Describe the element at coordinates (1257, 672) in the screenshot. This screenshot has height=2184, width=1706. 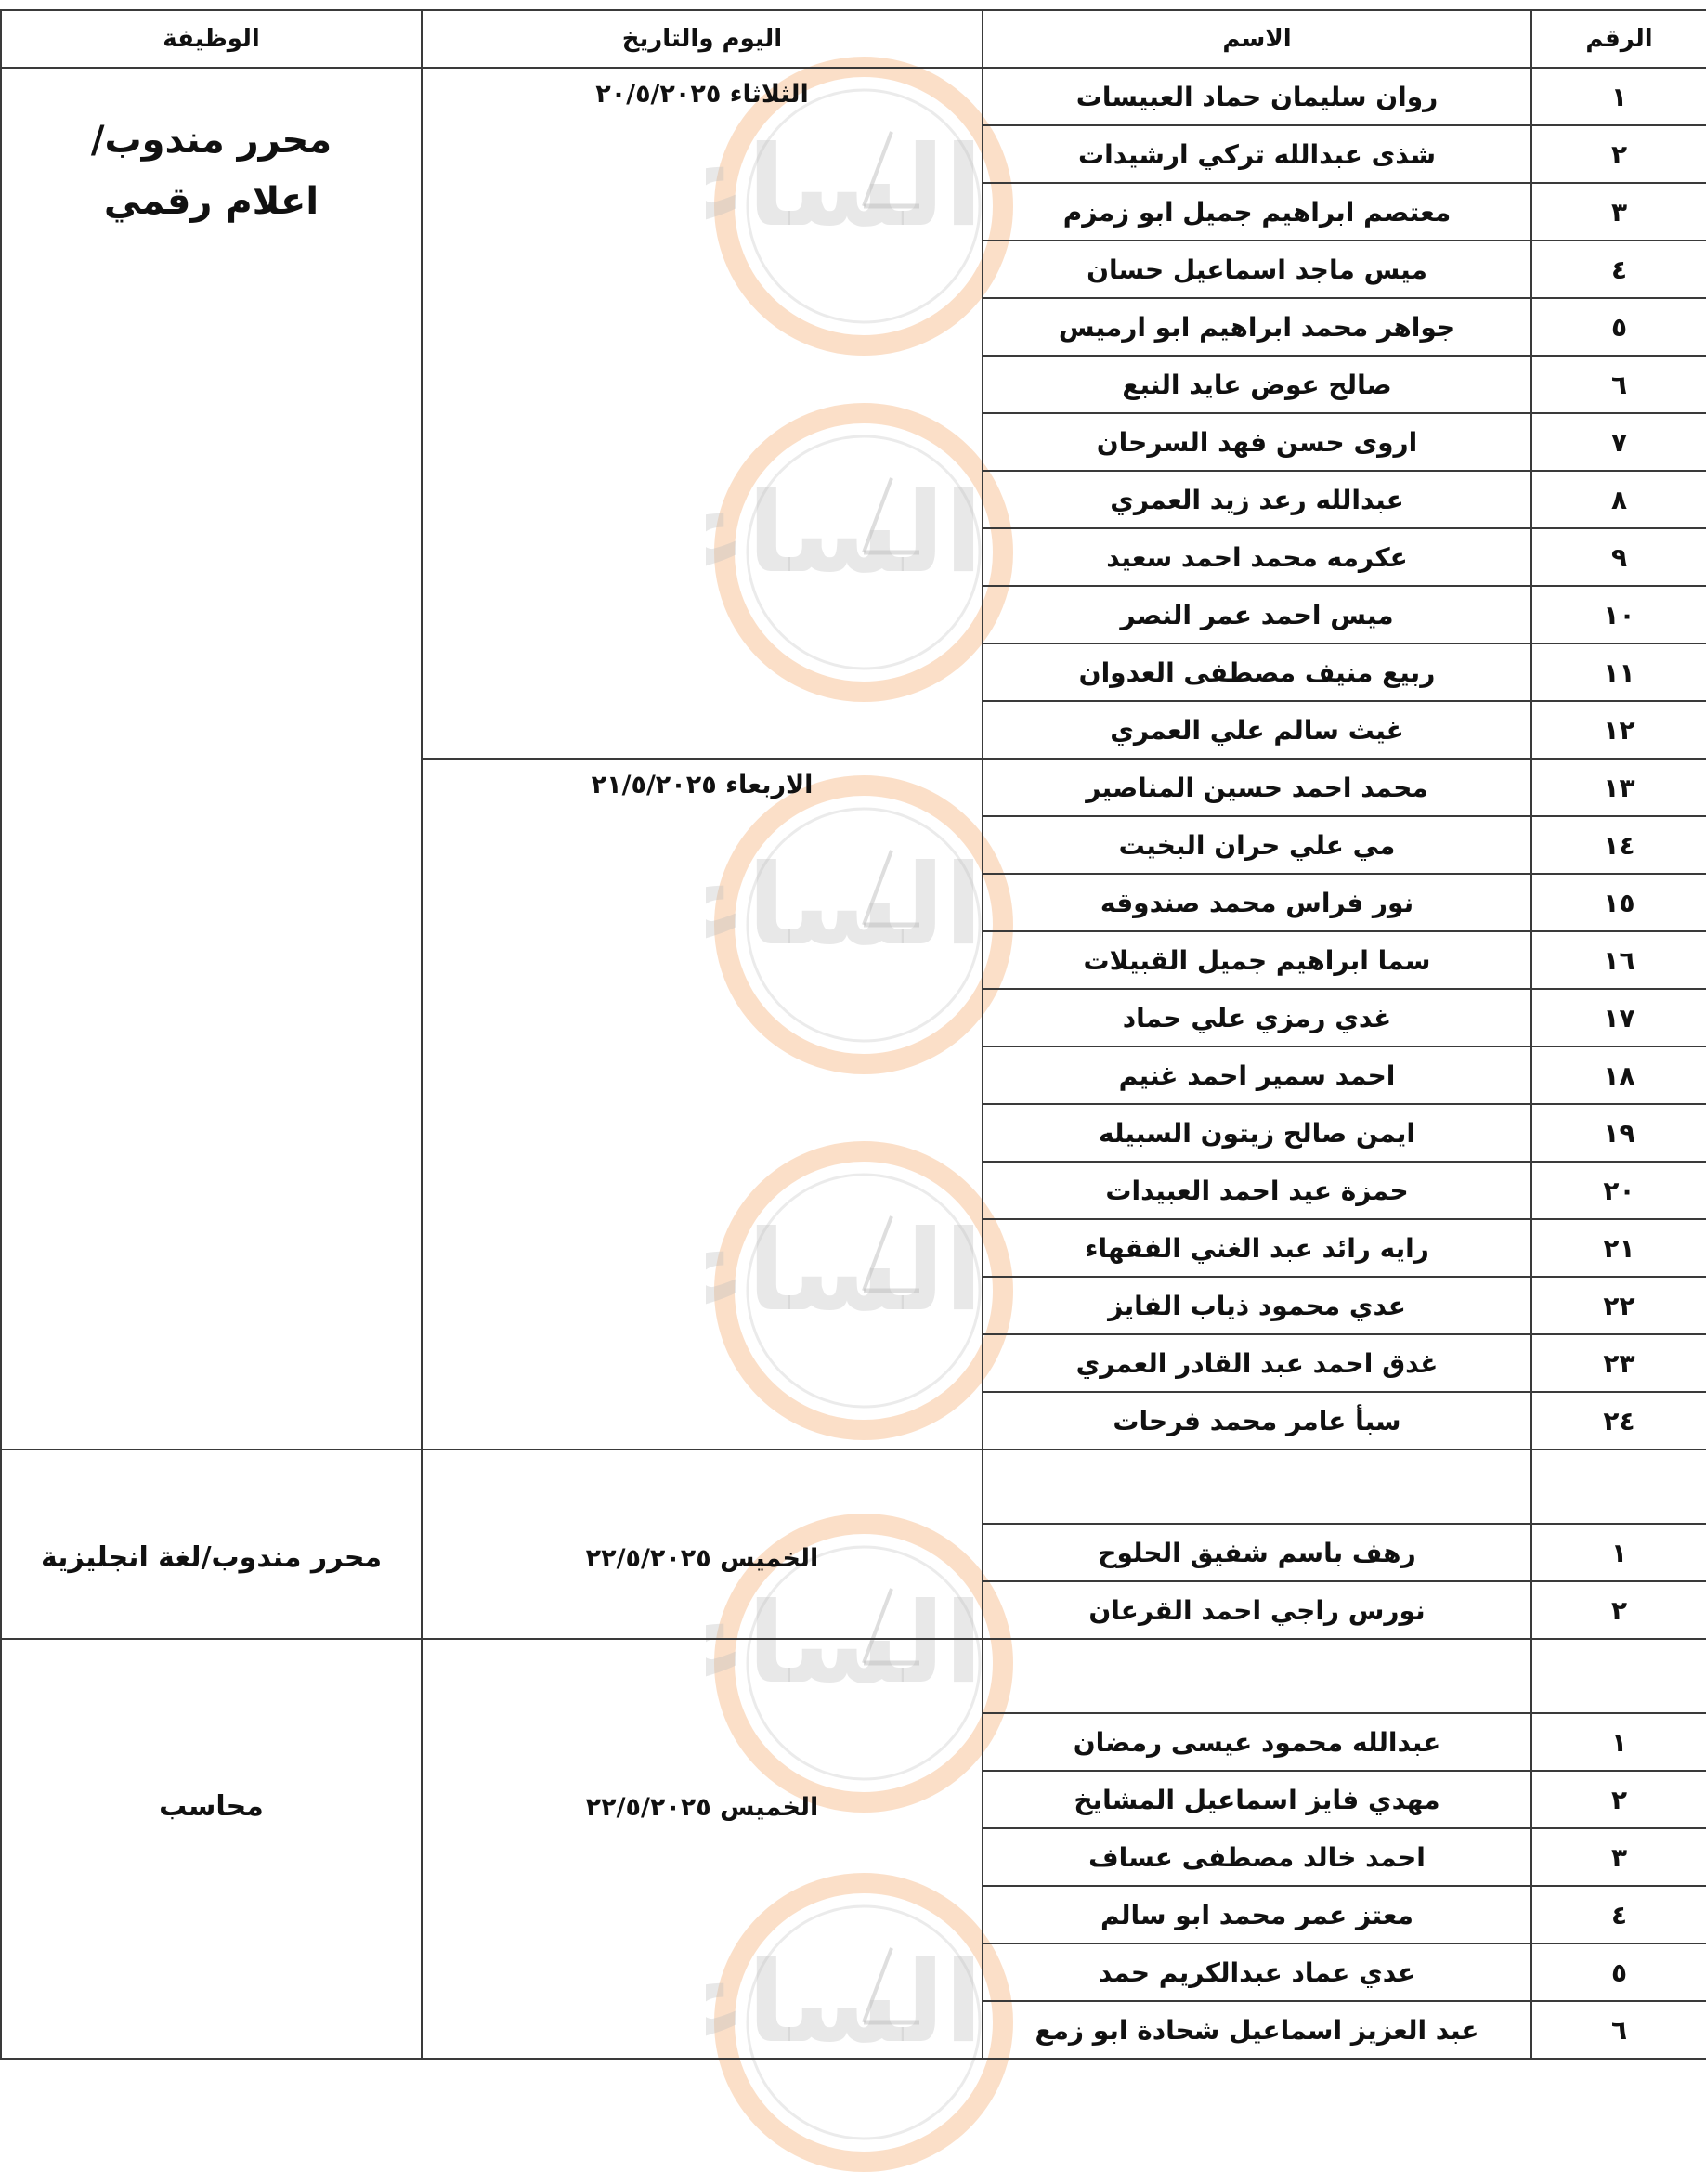
I see `candidate-name: ربيع منيف مصطفى العدوان` at that location.